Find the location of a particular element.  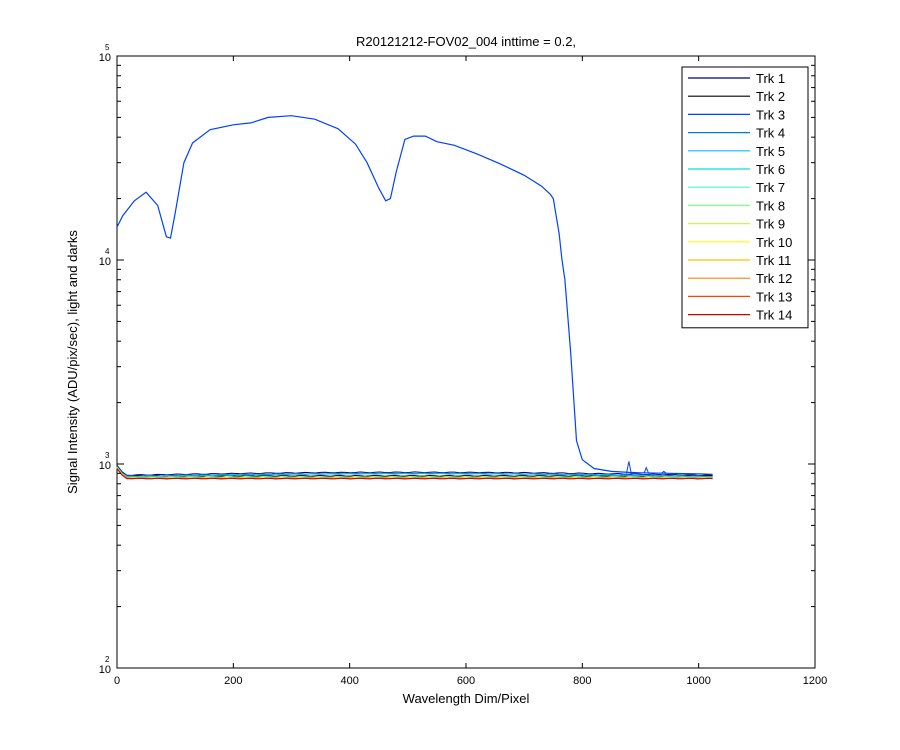

x-tick-label: 600 is located at coordinates (466, 681).